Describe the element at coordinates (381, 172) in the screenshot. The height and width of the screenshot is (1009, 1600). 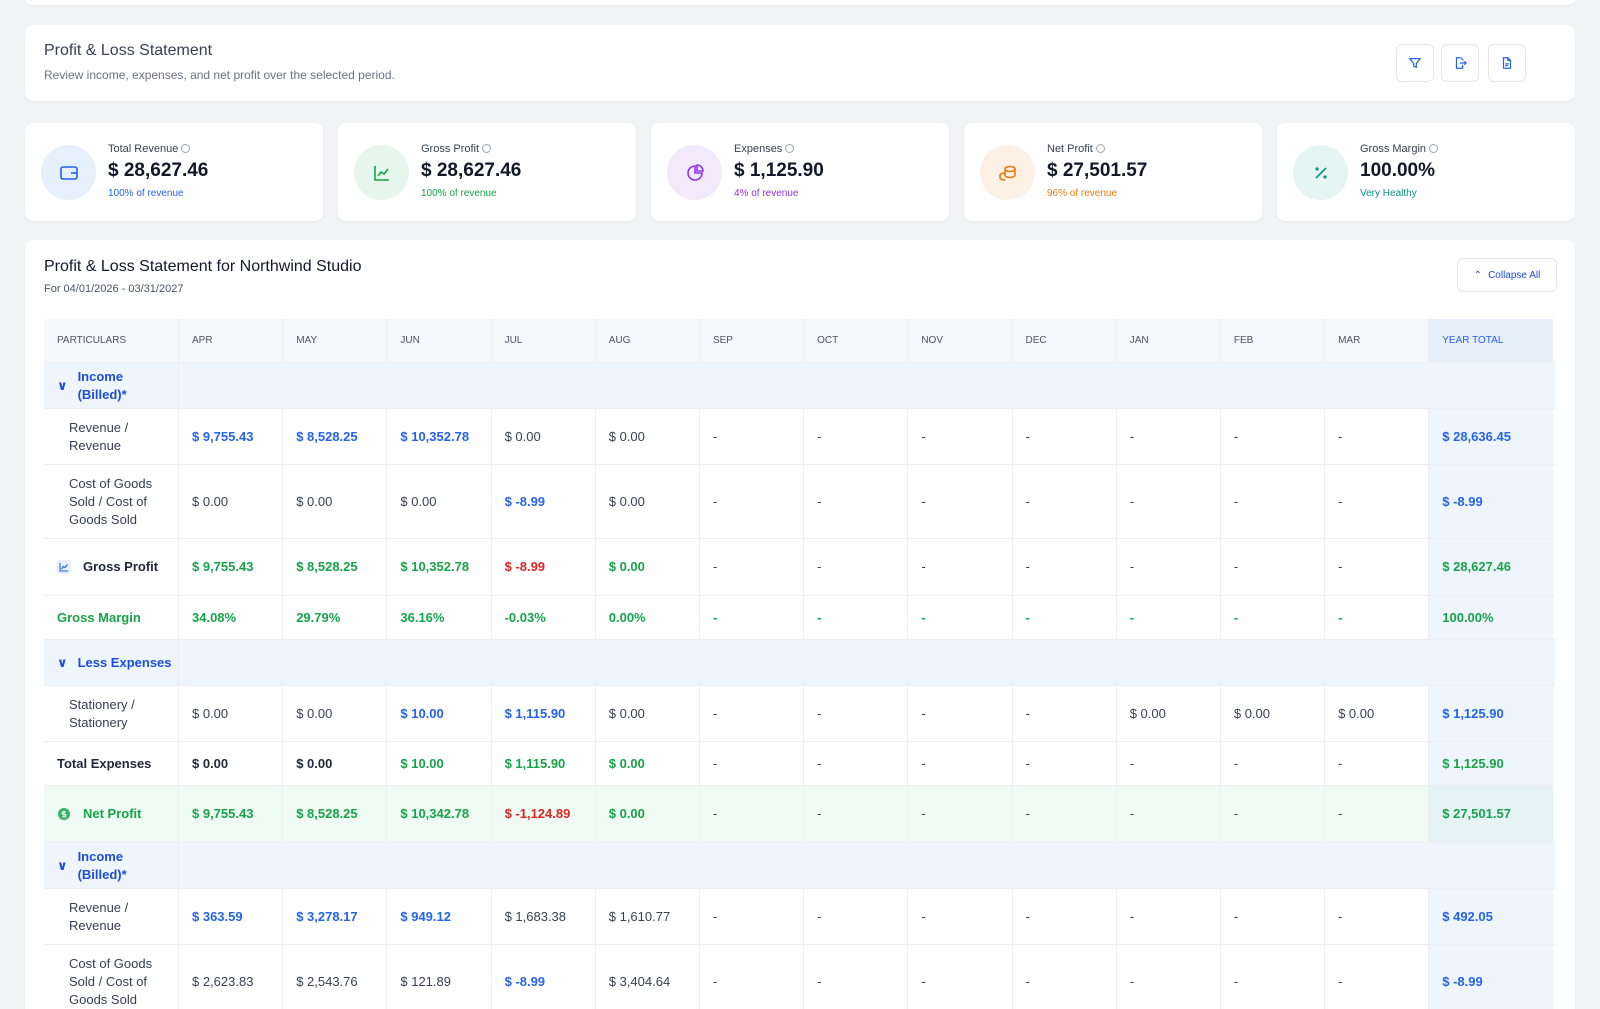
I see `trend-icon` at that location.